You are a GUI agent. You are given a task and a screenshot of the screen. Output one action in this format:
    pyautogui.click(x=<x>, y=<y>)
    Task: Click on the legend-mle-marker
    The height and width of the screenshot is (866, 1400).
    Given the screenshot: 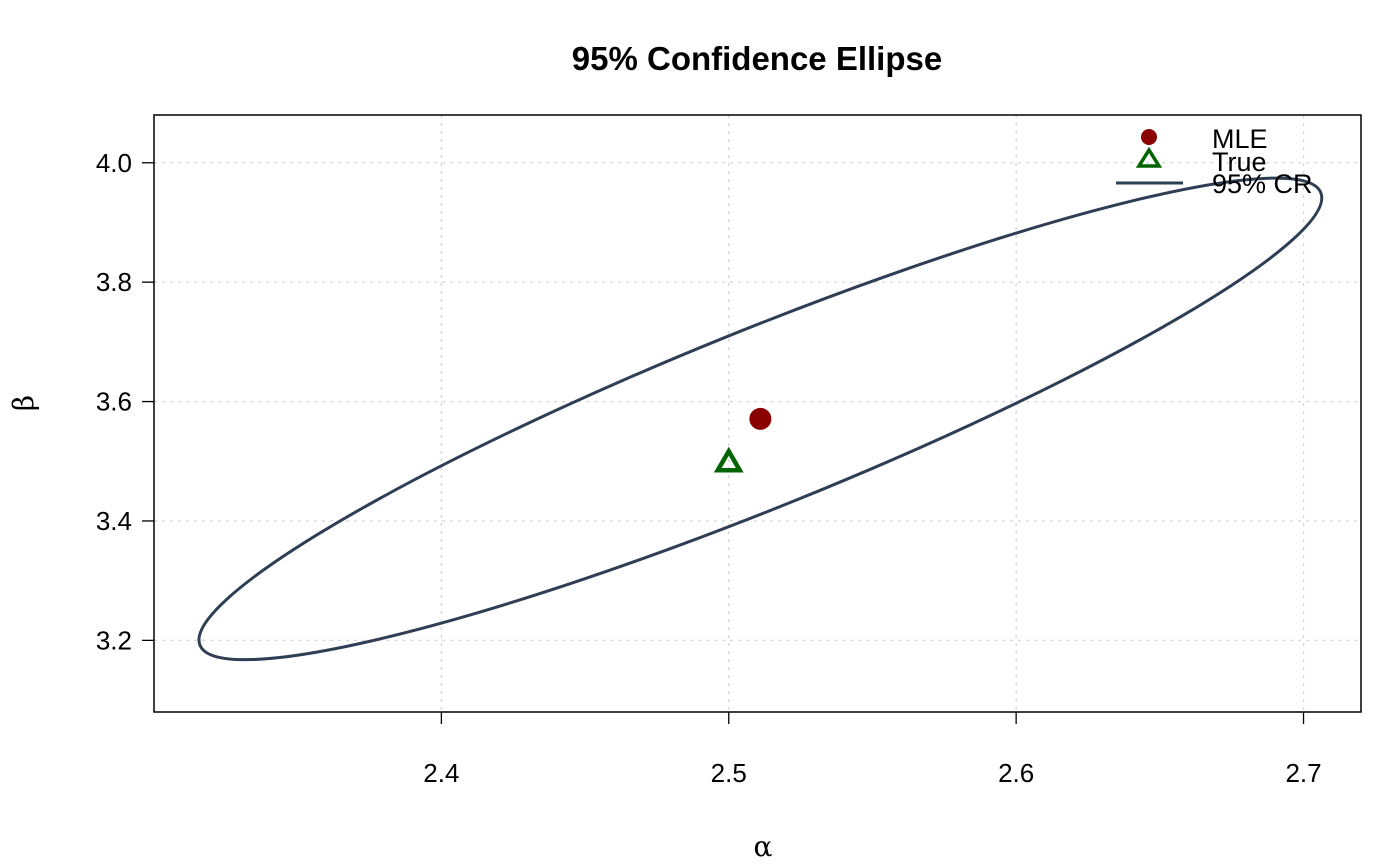 What is the action you would take?
    pyautogui.click(x=1149, y=137)
    